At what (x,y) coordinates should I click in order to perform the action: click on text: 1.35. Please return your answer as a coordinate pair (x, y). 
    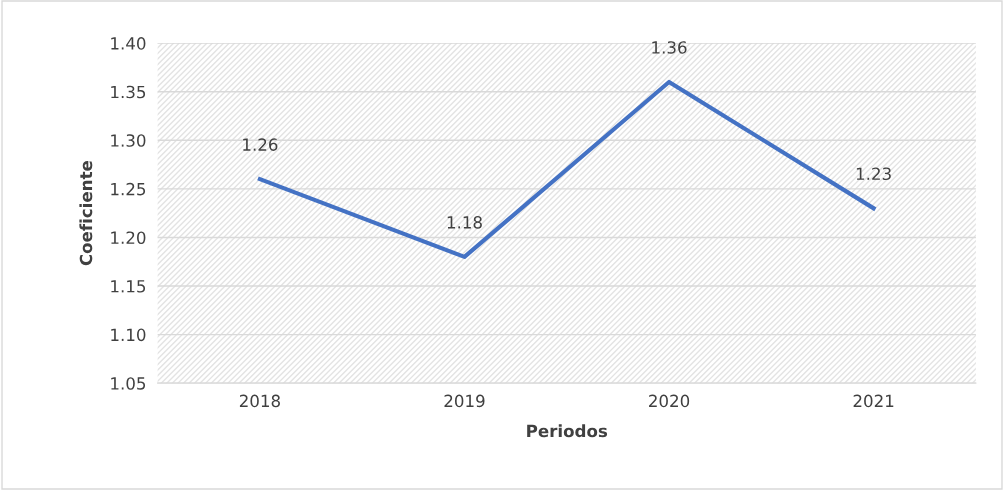
    Looking at the image, I should click on (128, 92).